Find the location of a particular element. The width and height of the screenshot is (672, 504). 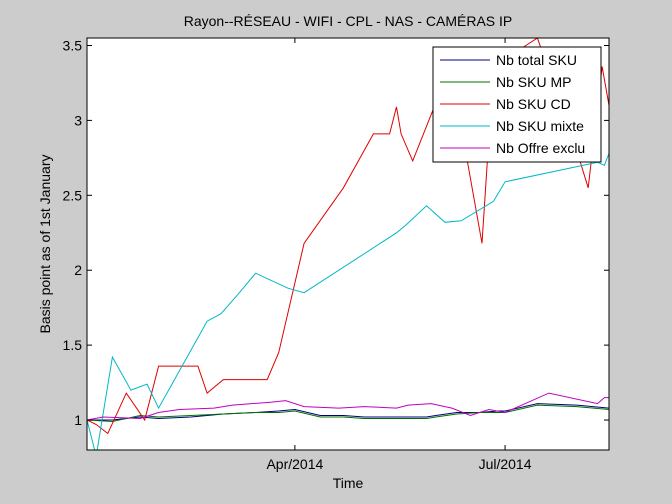

legend-label-5: Nb Offre exclu is located at coordinates (540, 148).